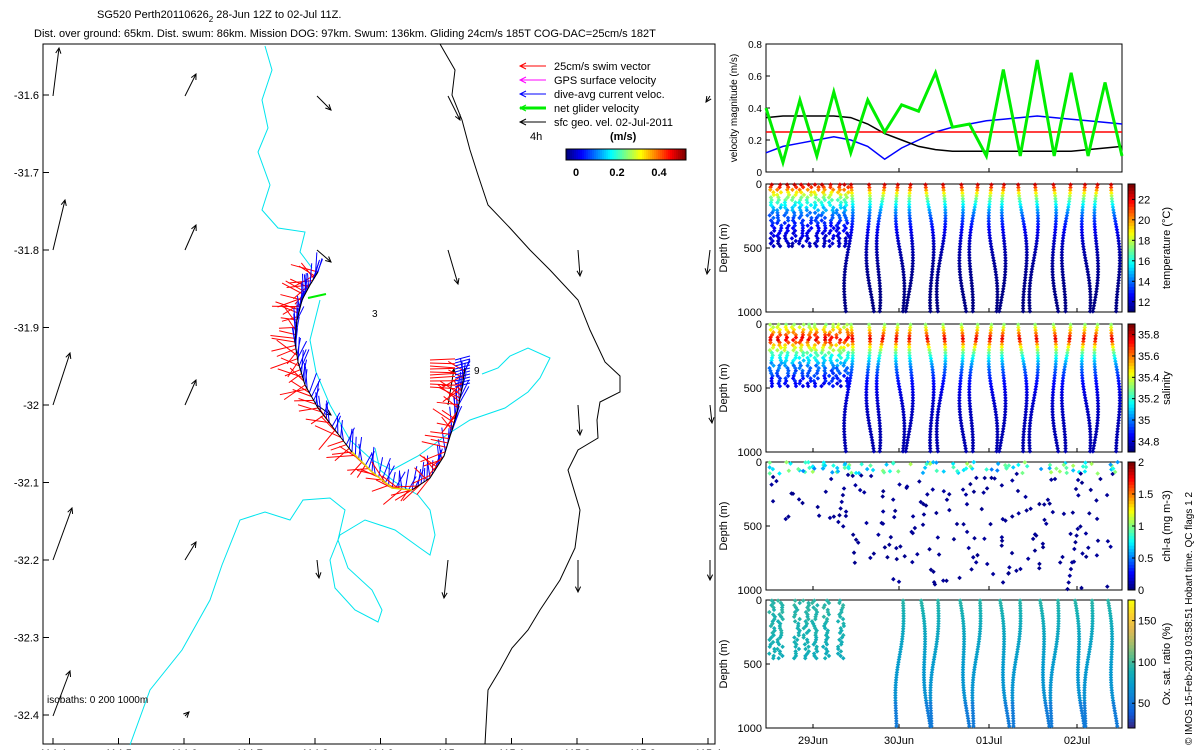 This screenshot has width=1200, height=750. What do you see at coordinates (318, 569) in the screenshot?
I see `geo-vel-arrow` at bounding box center [318, 569].